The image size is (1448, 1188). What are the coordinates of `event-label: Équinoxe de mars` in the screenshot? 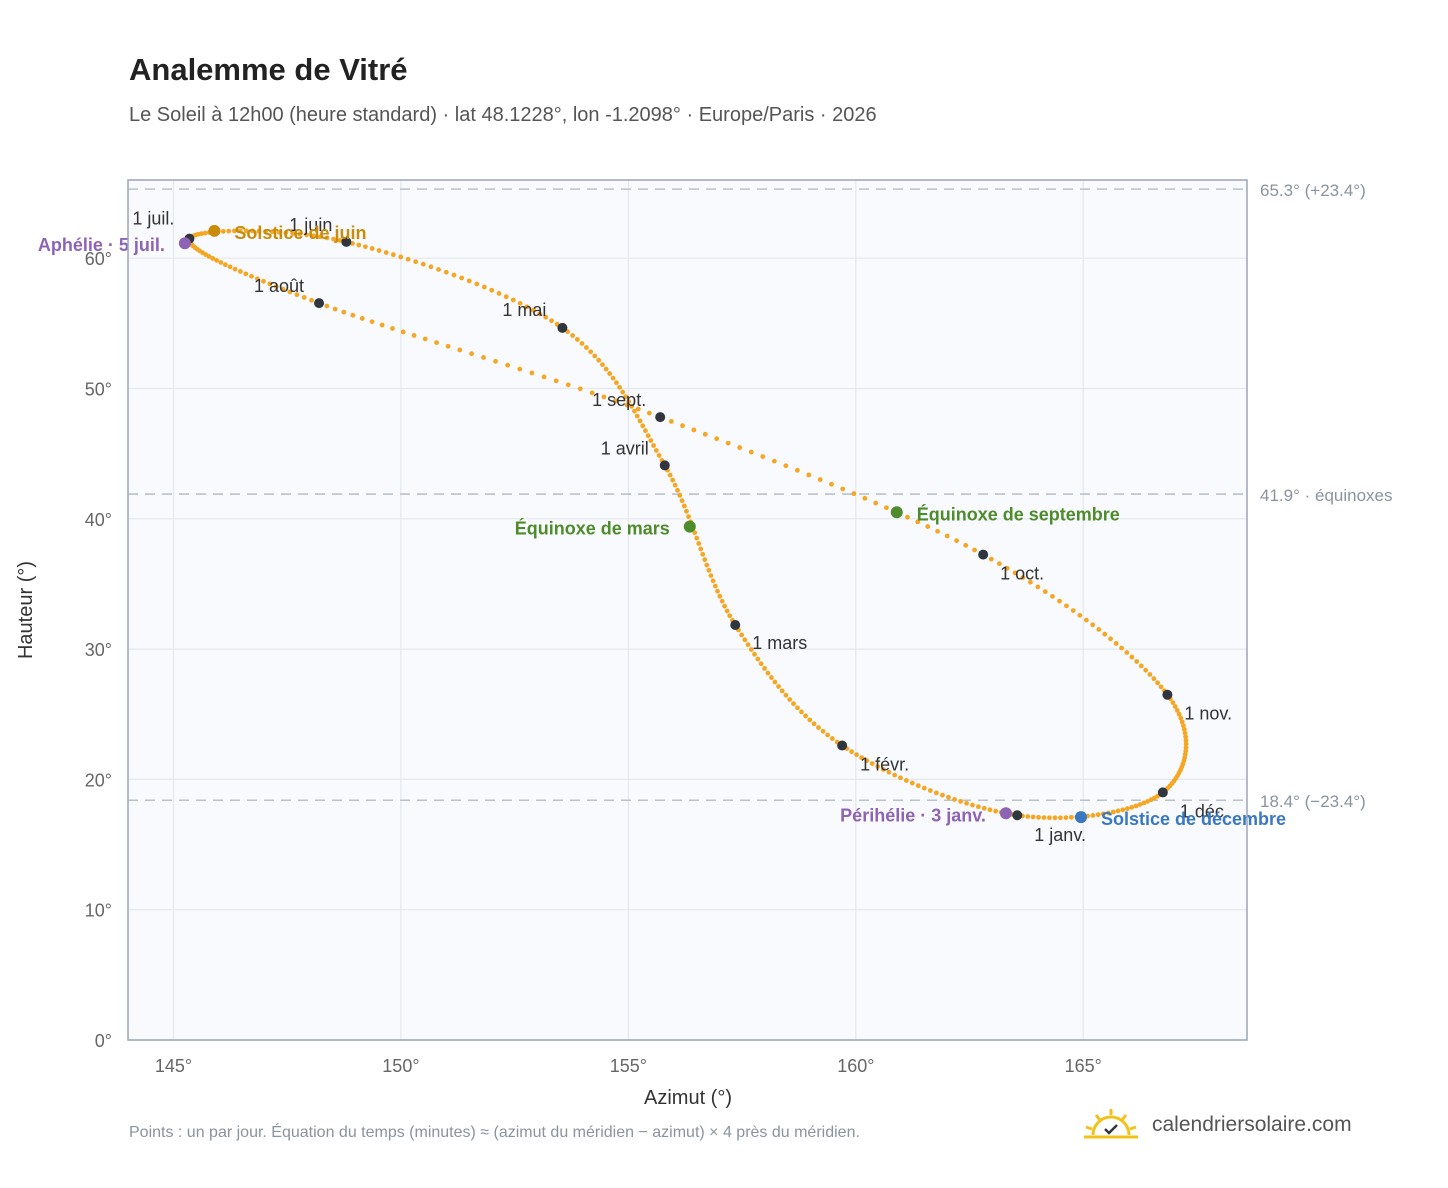 It's located at (592, 528).